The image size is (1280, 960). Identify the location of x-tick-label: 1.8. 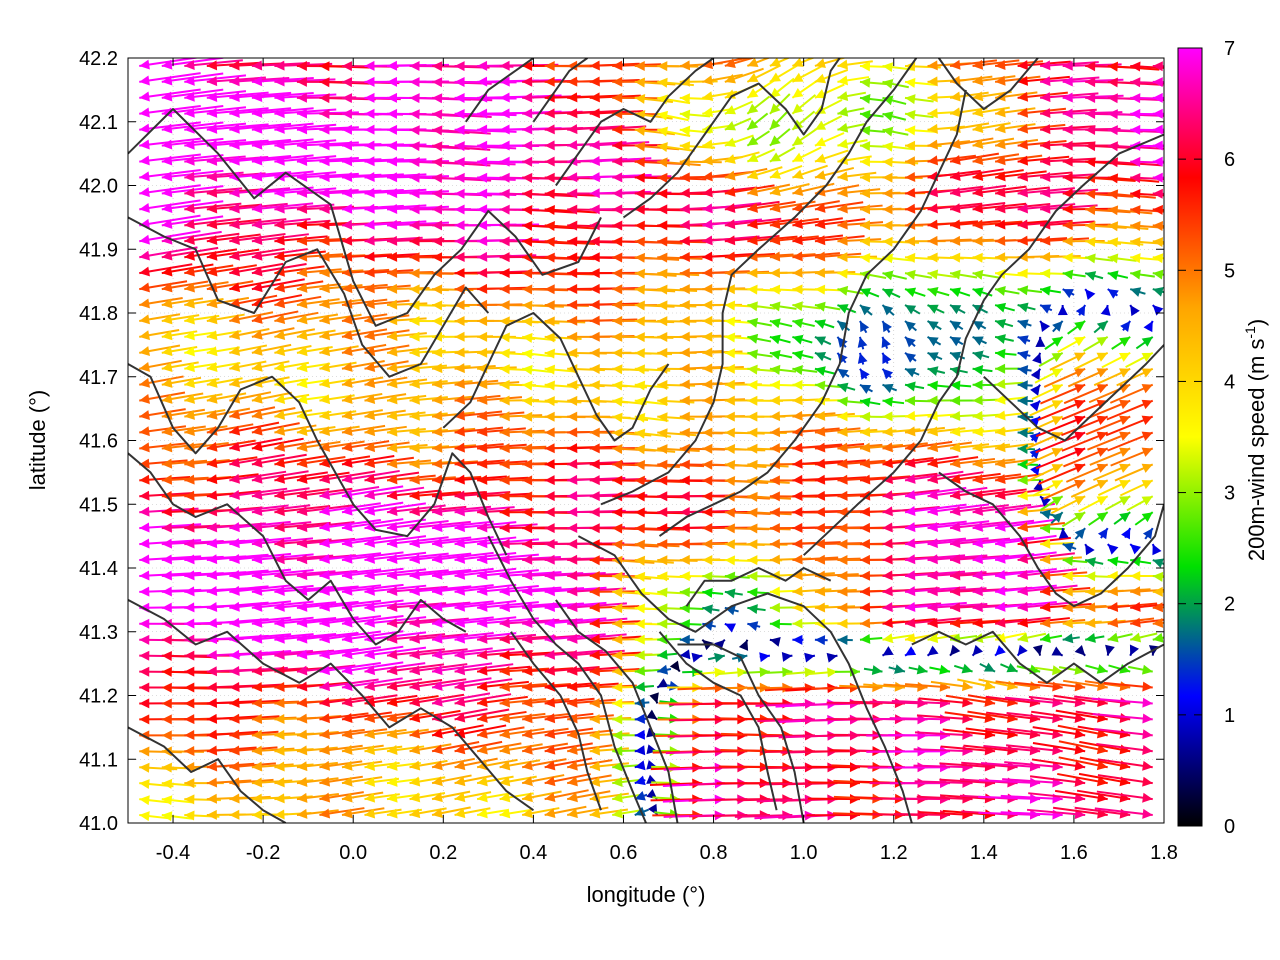
(1164, 853).